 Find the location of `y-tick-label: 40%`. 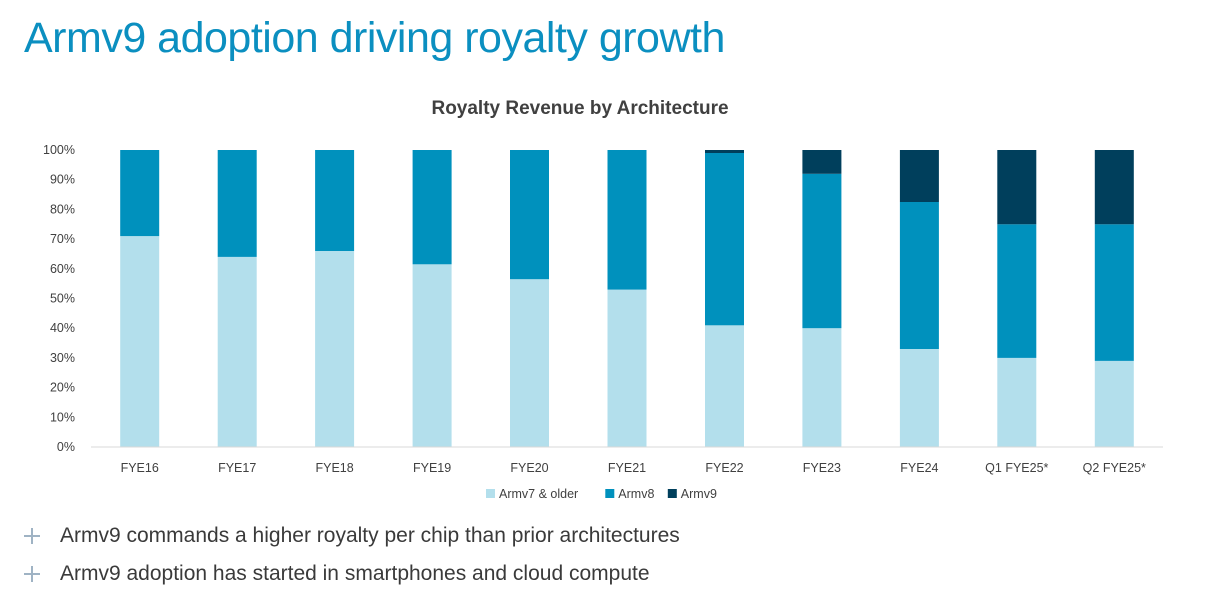

y-tick-label: 40% is located at coordinates (62, 328).